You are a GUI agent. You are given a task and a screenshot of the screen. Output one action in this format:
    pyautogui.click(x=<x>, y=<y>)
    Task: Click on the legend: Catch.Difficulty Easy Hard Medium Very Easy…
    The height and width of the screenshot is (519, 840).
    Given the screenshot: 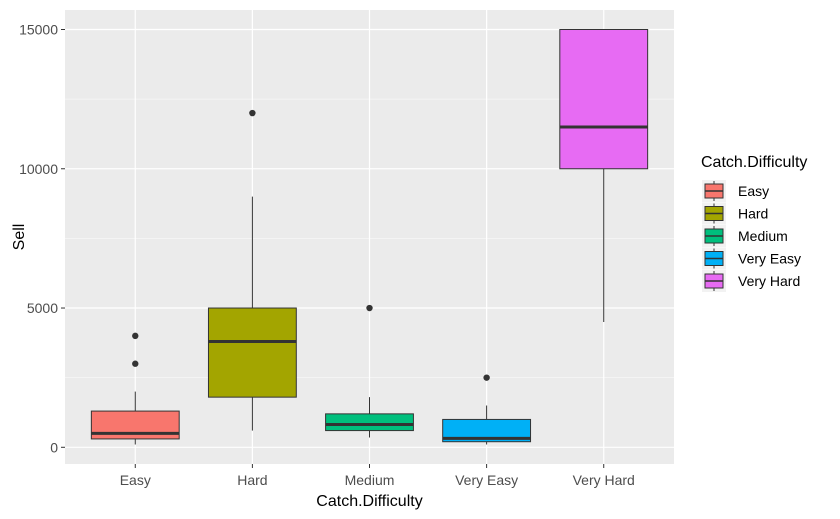 What is the action you would take?
    pyautogui.click(x=754, y=223)
    